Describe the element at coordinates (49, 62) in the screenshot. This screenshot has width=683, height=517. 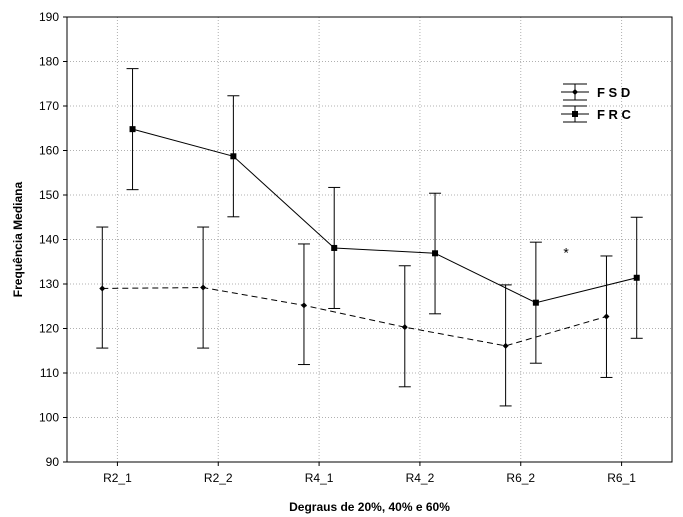
I see `y-tick-label: 180` at that location.